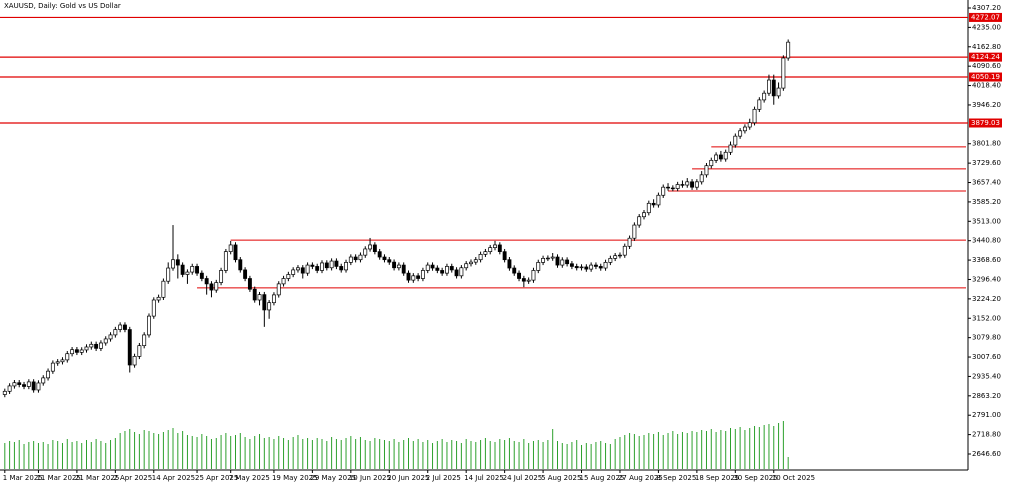  Describe the element at coordinates (986, 221) in the screenshot. I see `y-tick-label: 3513.00` at that location.